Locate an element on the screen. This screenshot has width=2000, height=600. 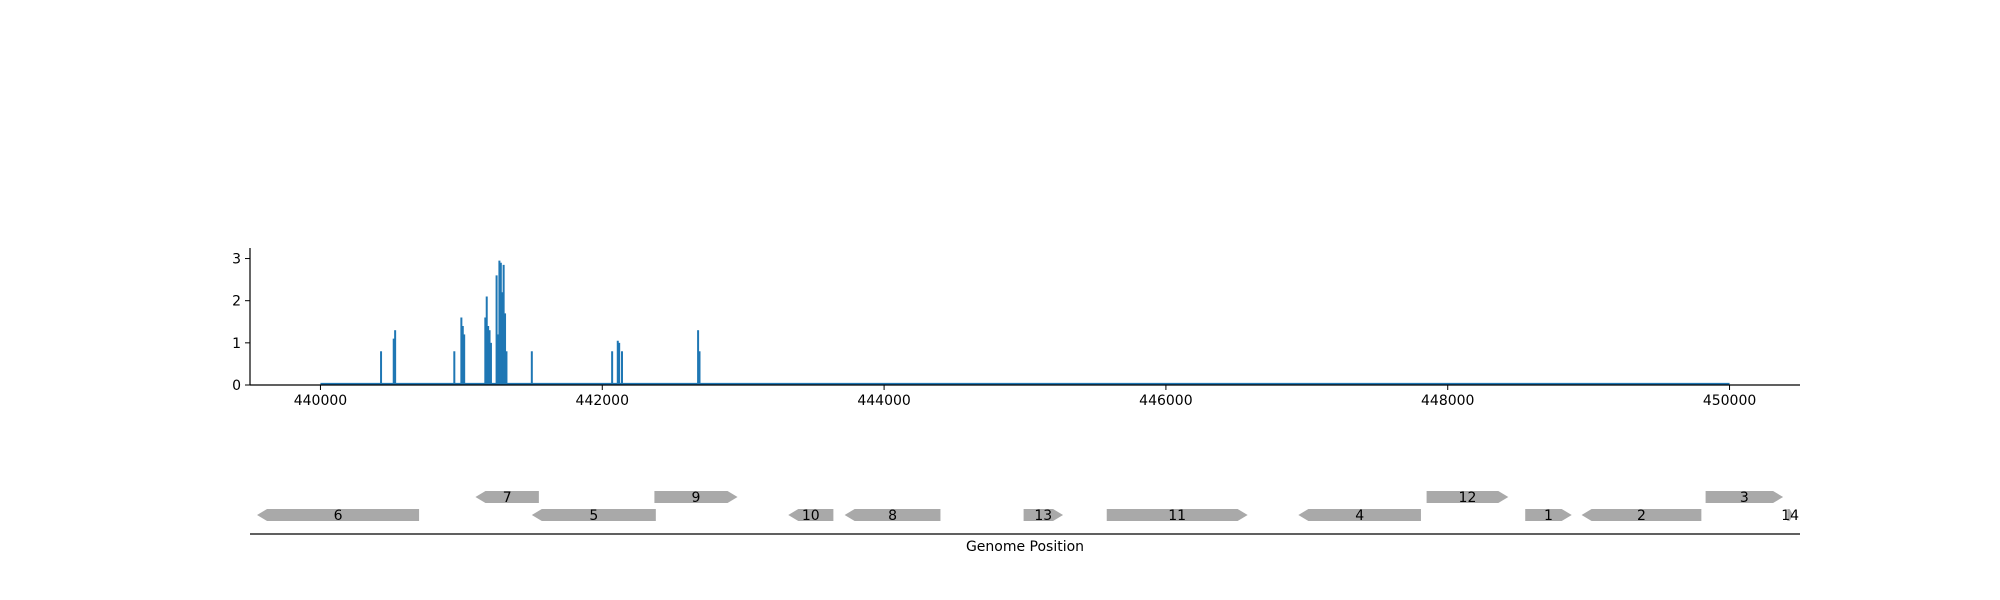
y-axis-ticks: 0 1 2 3 is located at coordinates (241, 323).